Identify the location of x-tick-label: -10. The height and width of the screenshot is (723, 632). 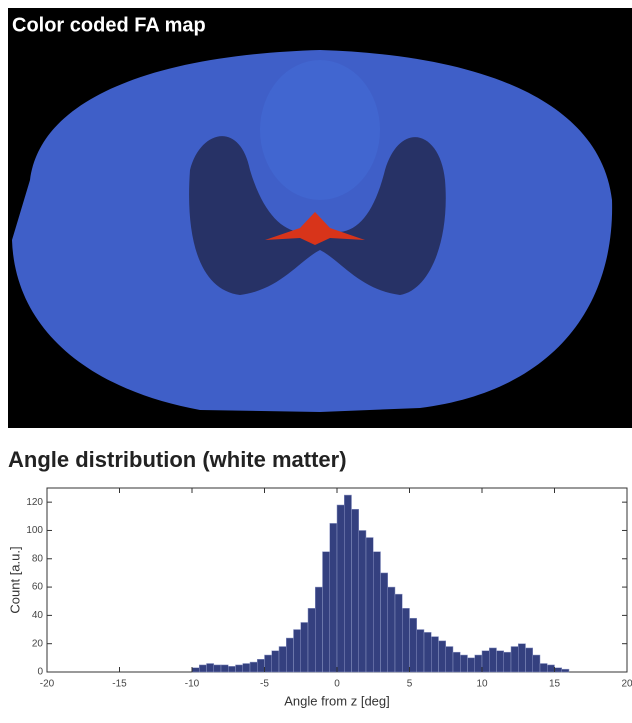
(192, 684).